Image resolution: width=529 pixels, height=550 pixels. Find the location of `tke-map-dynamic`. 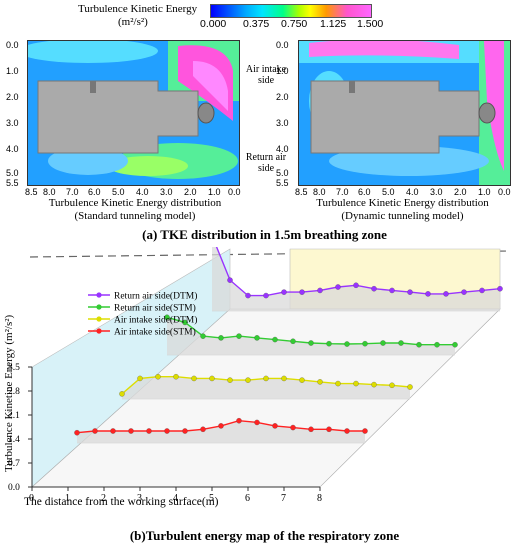

tke-map-dynamic is located at coordinates (404, 113).